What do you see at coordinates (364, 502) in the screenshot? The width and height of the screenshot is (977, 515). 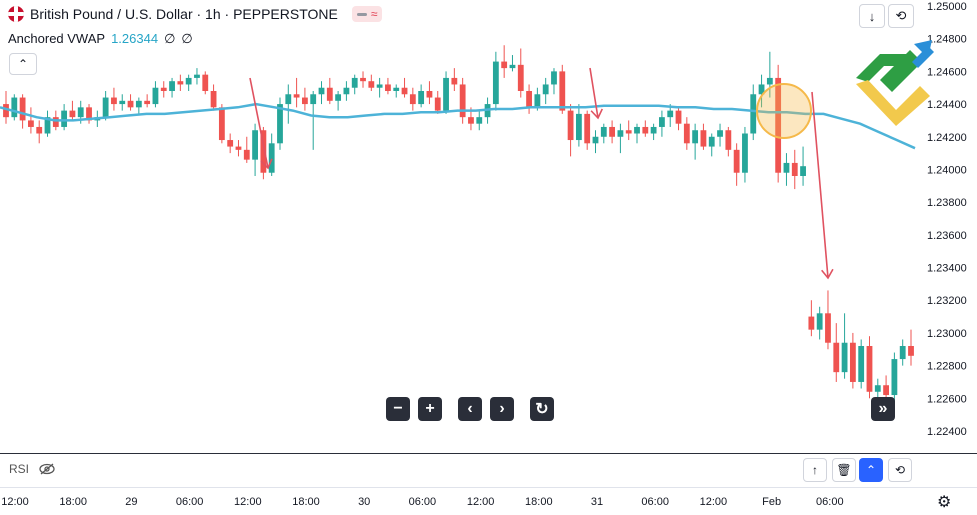 I see `time-tick-label: 30` at bounding box center [364, 502].